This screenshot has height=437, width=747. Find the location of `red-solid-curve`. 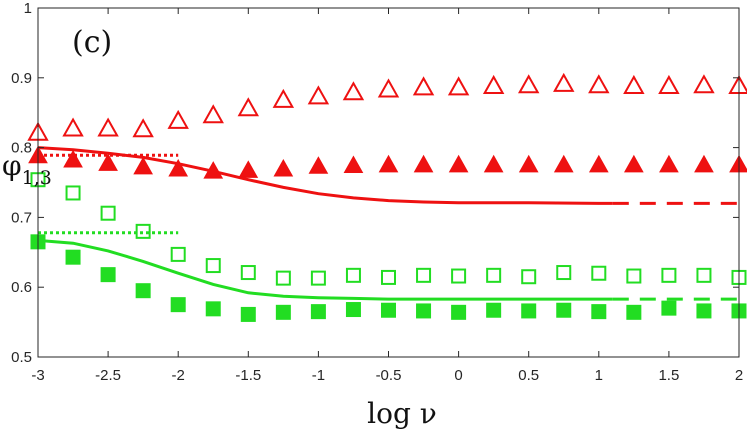

red-solid-curve is located at coordinates (325, 175).